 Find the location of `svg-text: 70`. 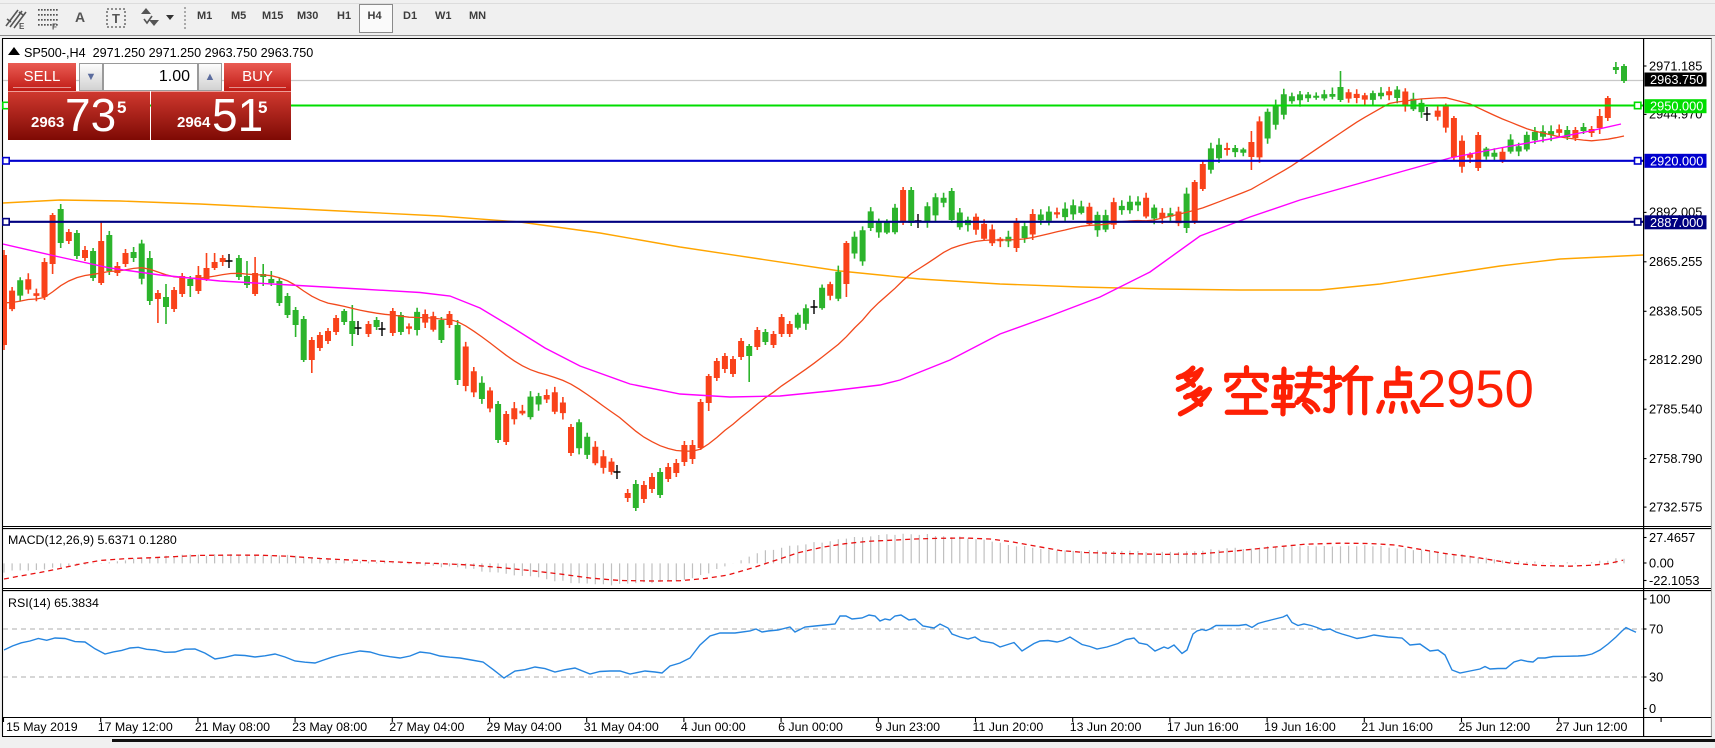

svg-text: 70 is located at coordinates (1656, 628).